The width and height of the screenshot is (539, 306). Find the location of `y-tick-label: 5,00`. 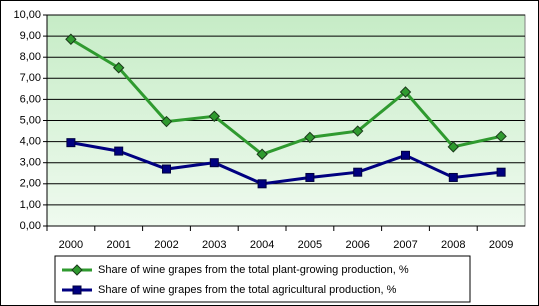

y-tick-label: 5,00 is located at coordinates (30, 120).